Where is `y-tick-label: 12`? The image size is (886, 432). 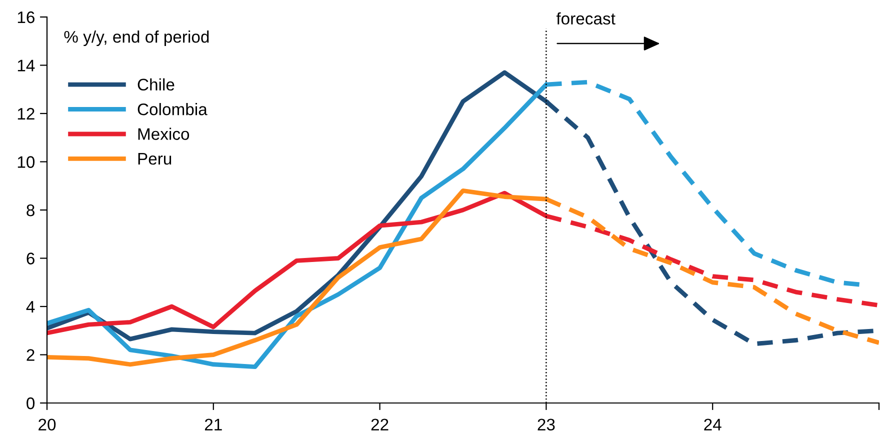 y-tick-label: 12 is located at coordinates (26, 114).